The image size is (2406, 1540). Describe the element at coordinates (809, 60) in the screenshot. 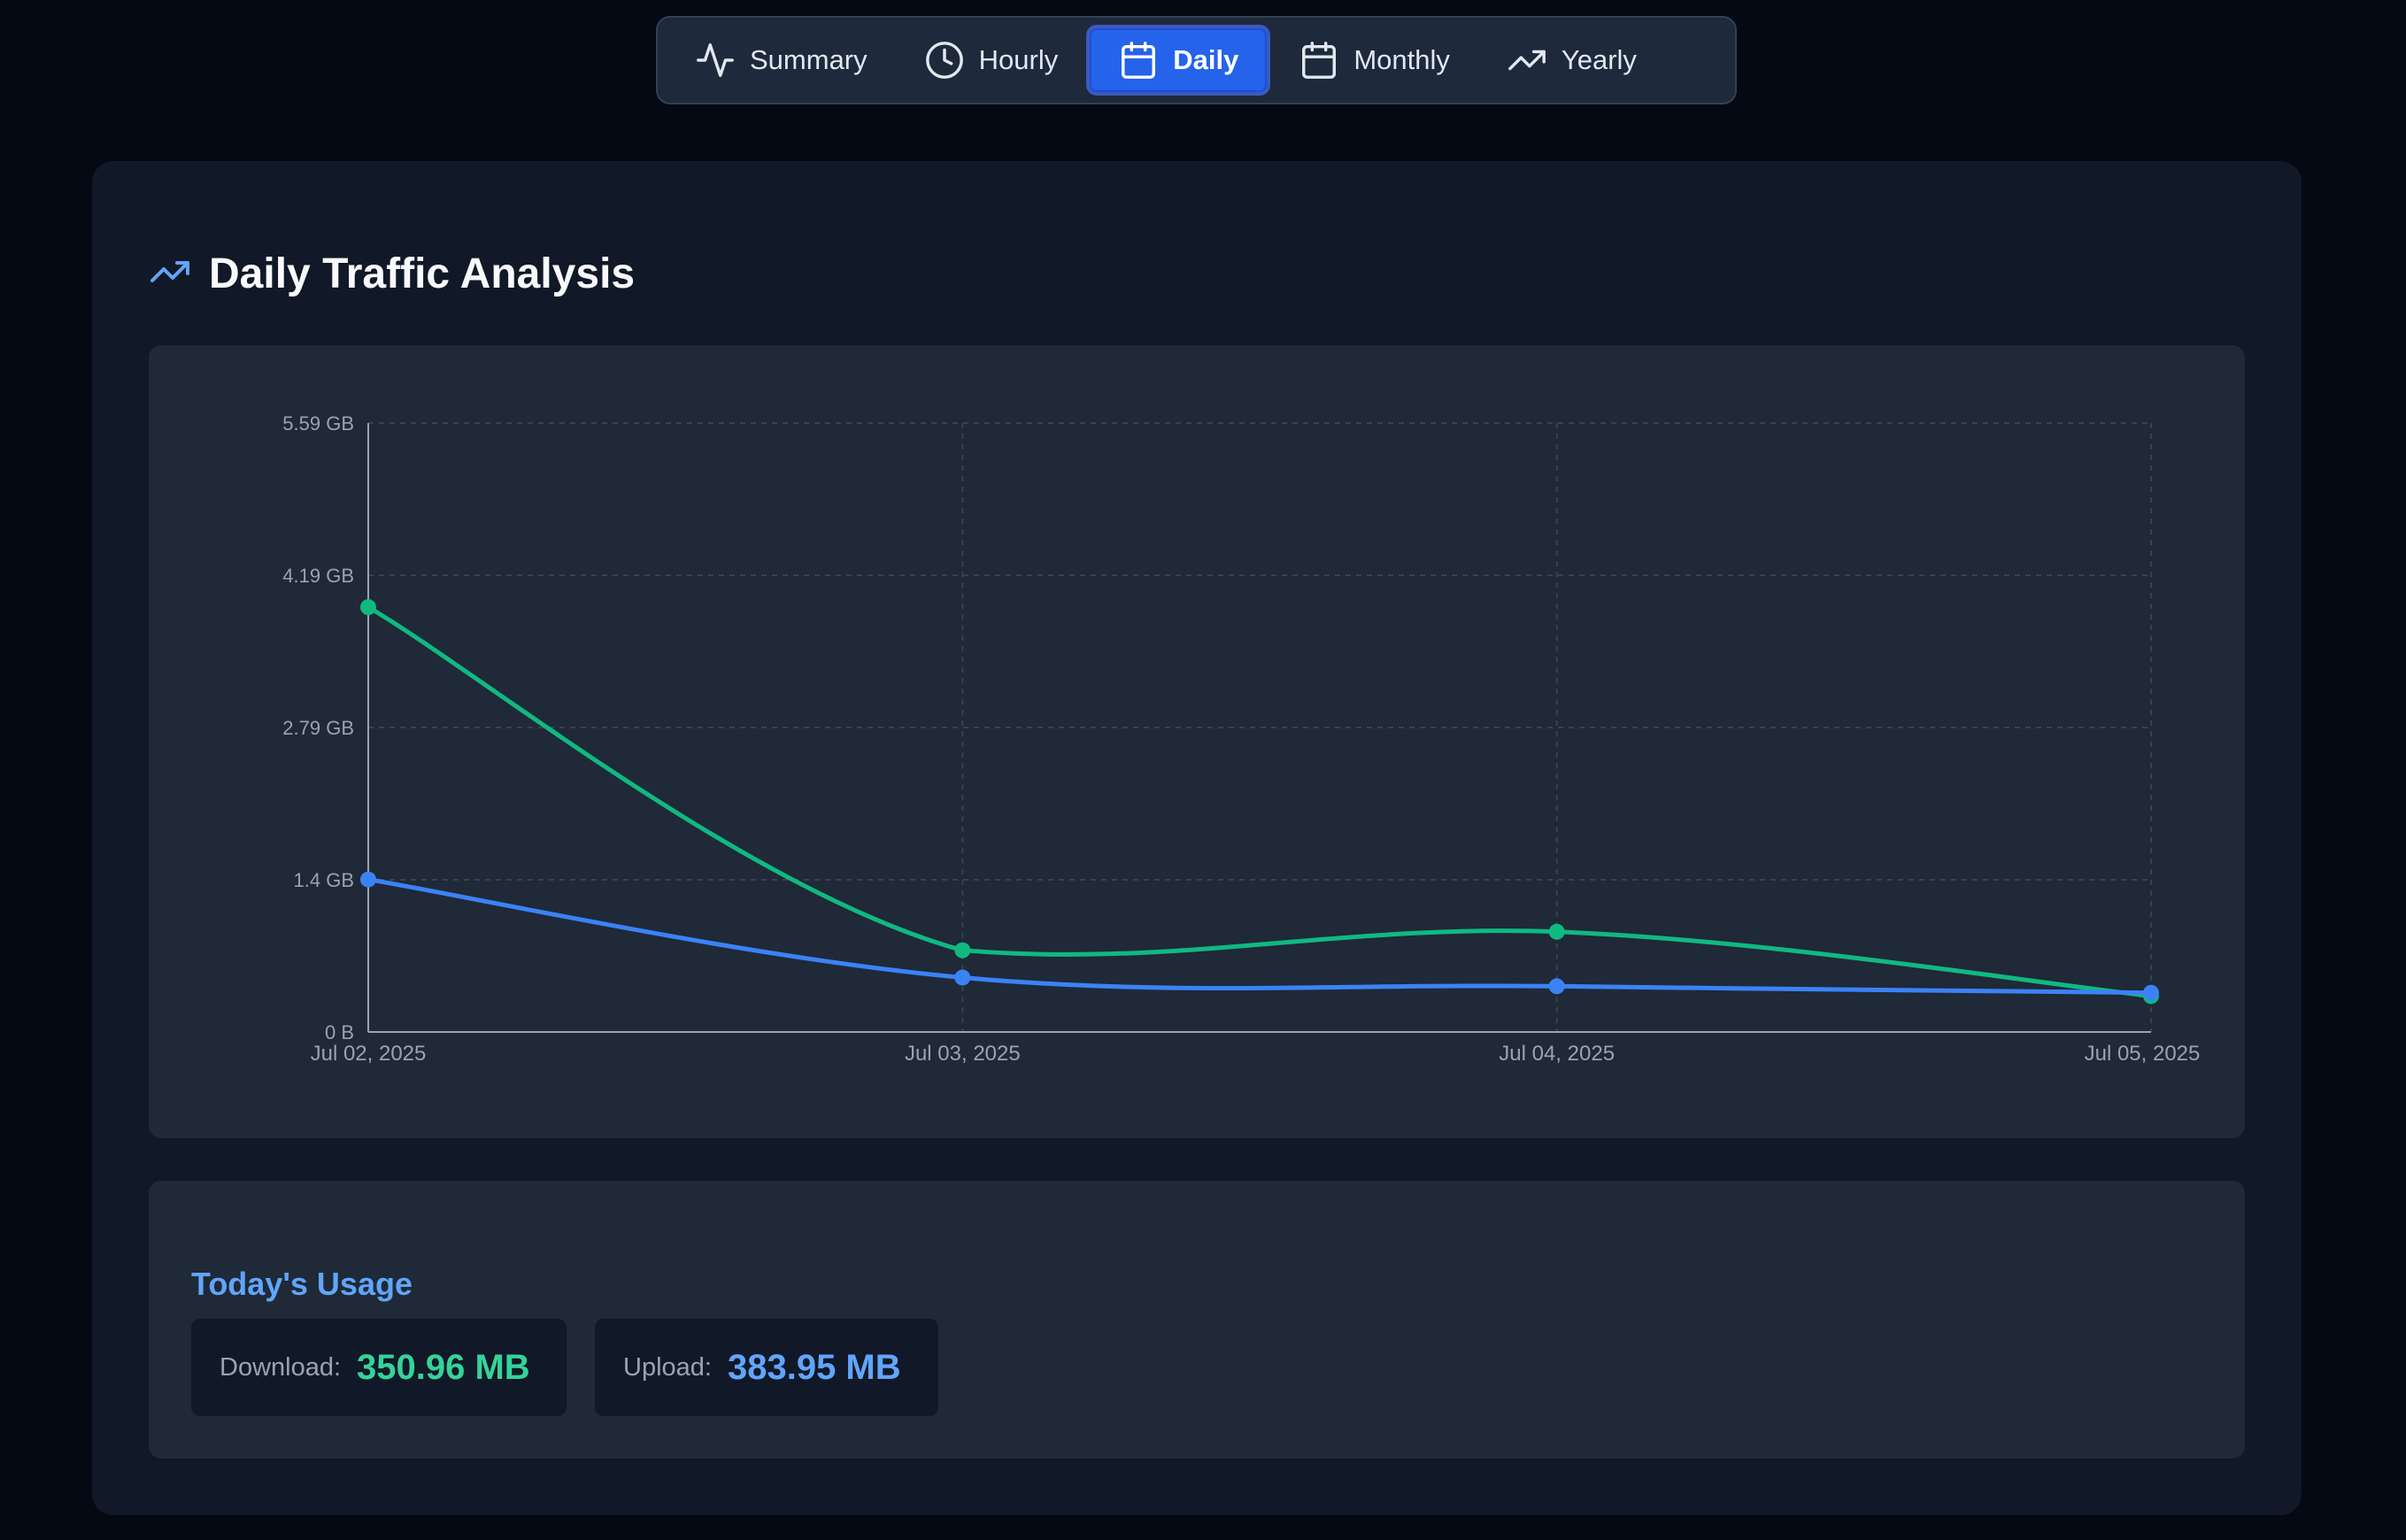

I see `tab-summary-label: Summary` at that location.